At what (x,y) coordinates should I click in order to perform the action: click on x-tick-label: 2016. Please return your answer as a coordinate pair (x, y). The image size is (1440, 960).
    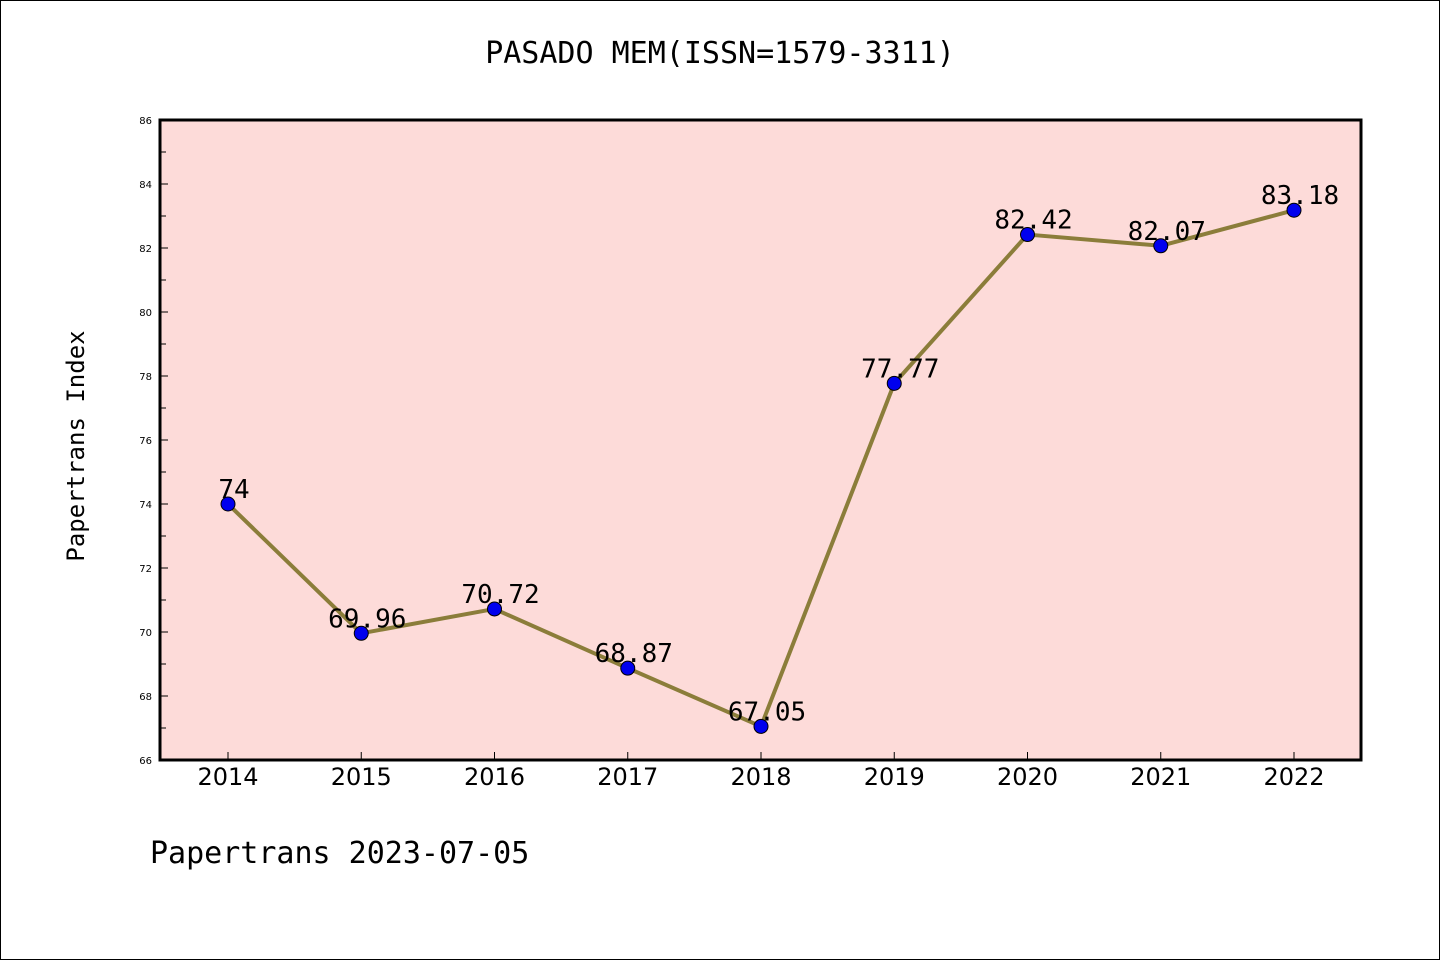
    Looking at the image, I should click on (494, 777).